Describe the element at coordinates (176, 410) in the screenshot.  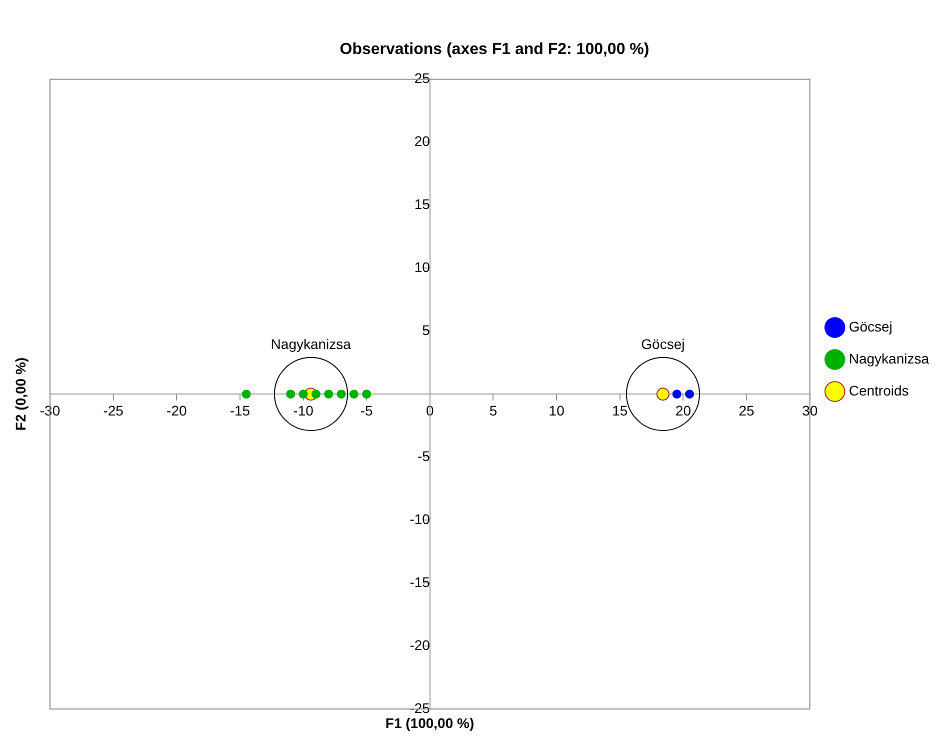
I see `x-tick-label: -20` at that location.